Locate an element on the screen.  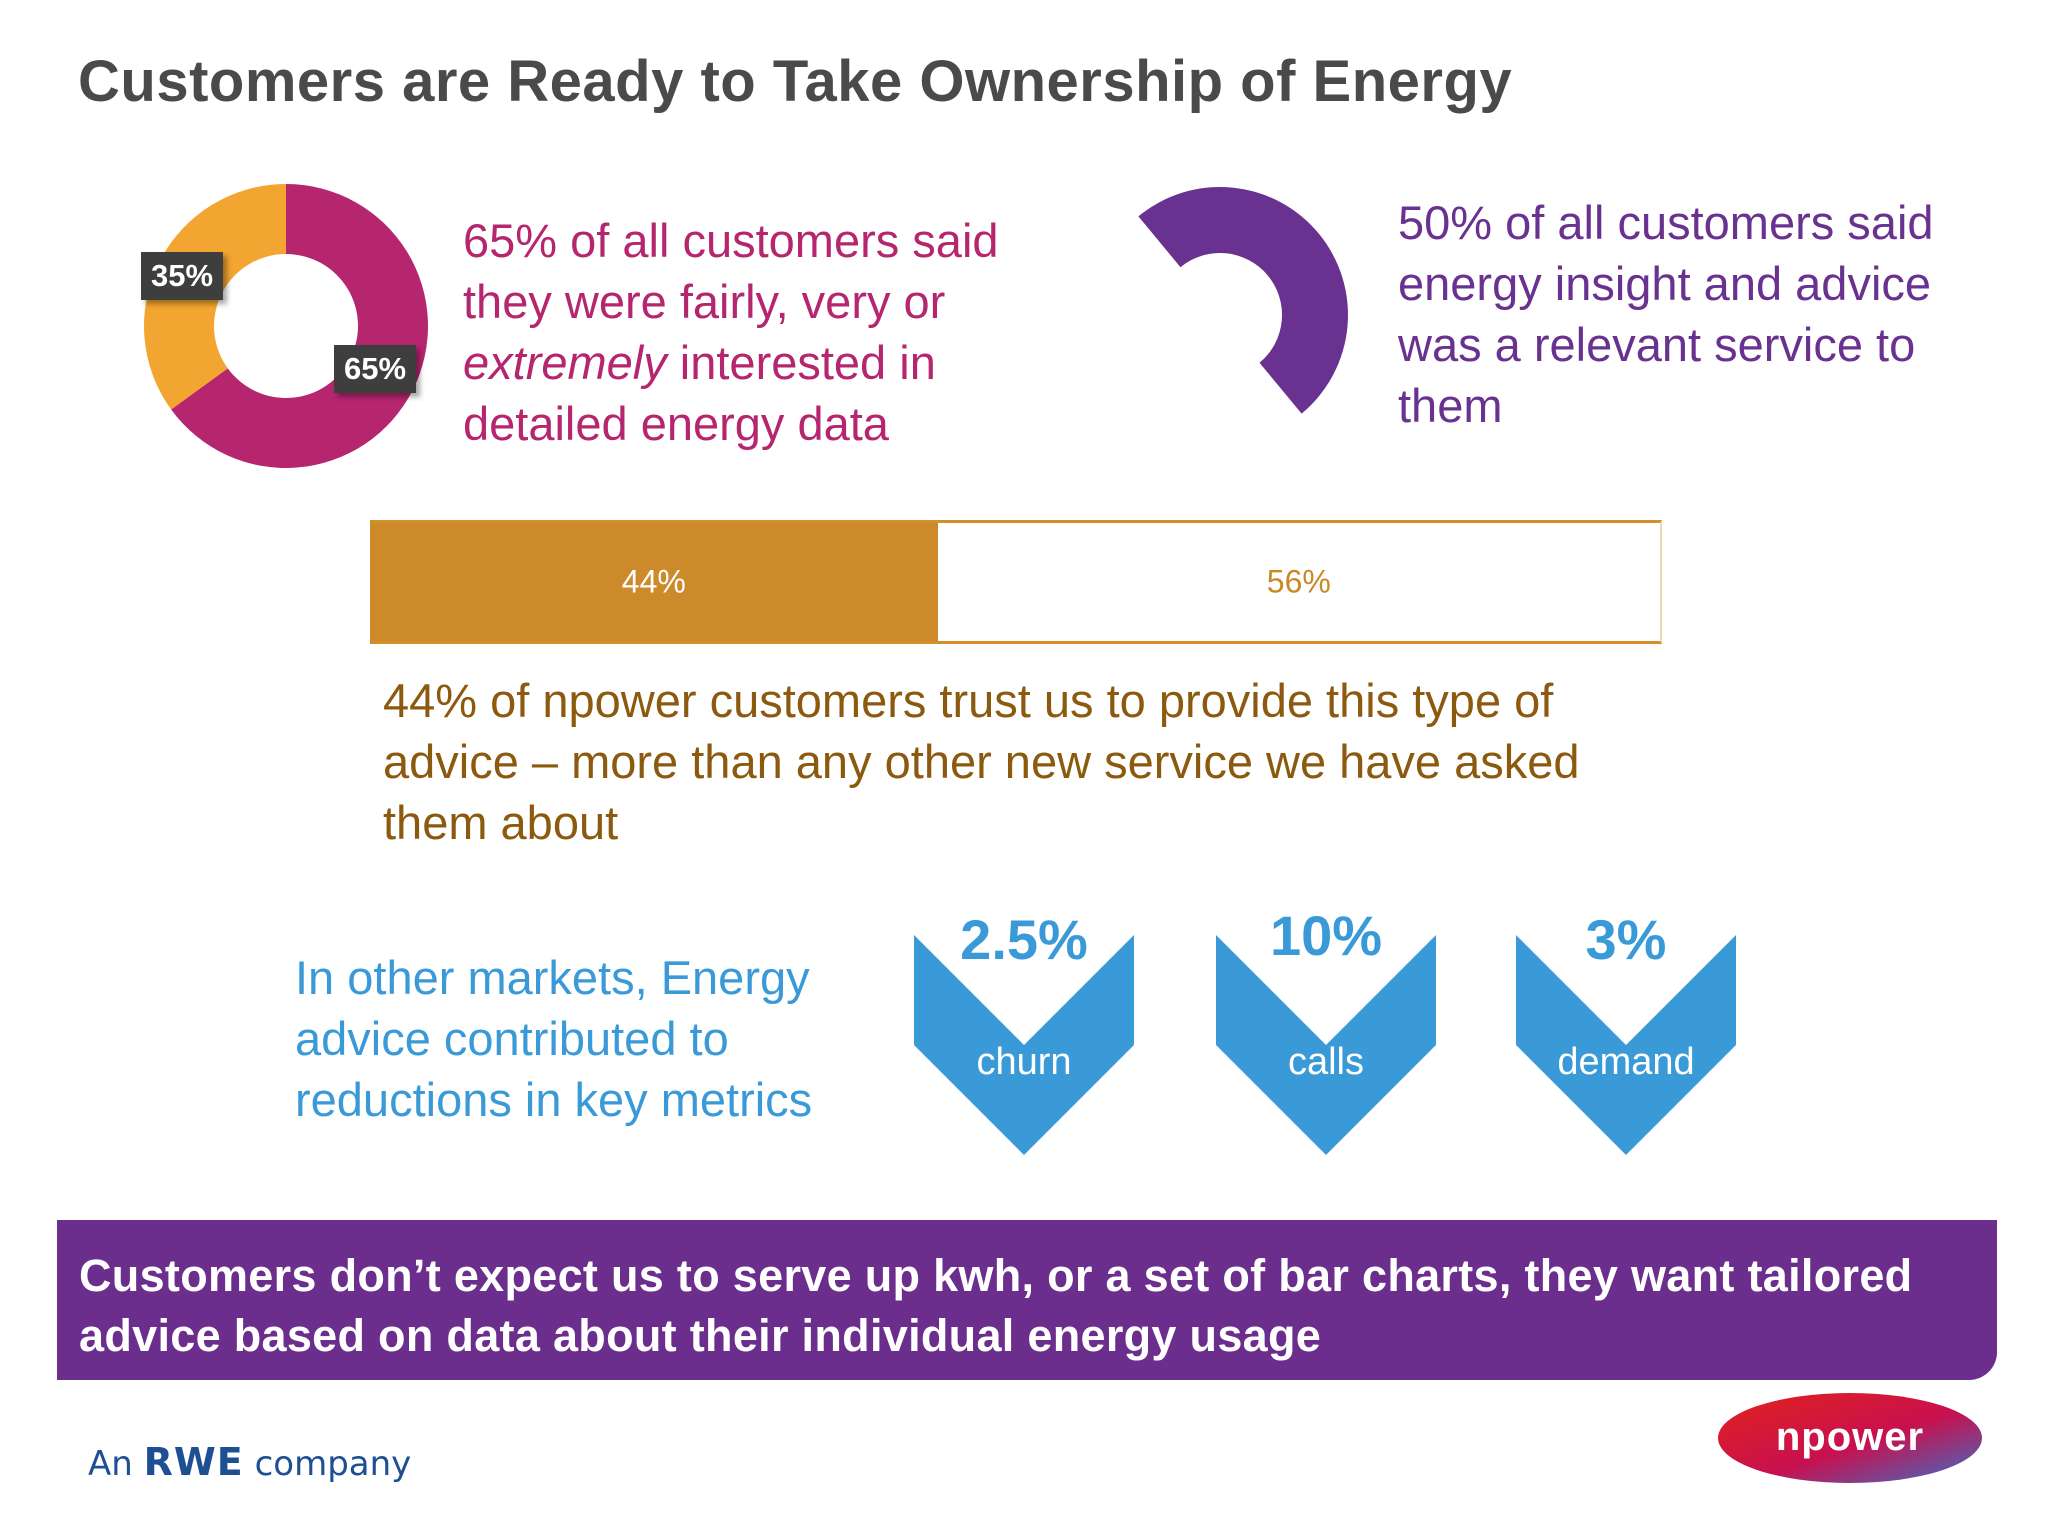
churn-label: churn is located at coordinates (1024, 1062).